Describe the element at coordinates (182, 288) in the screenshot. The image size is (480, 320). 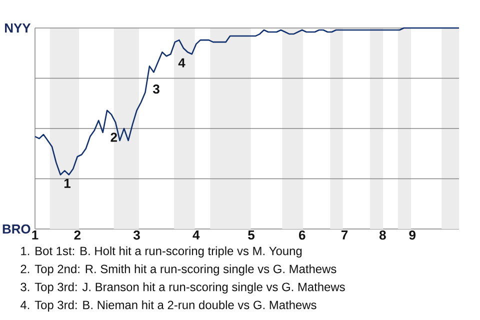
I see `text: 3. Top 3rd: J. Branson hit a run-scoring single vs G. Mathews` at that location.